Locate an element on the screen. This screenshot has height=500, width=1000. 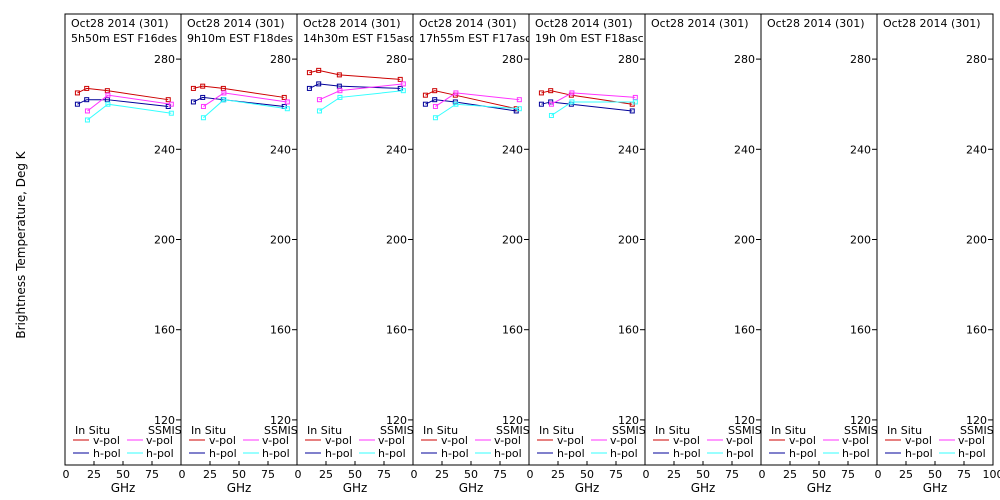
x-tick-label: 100 is located at coordinates (991, 474).